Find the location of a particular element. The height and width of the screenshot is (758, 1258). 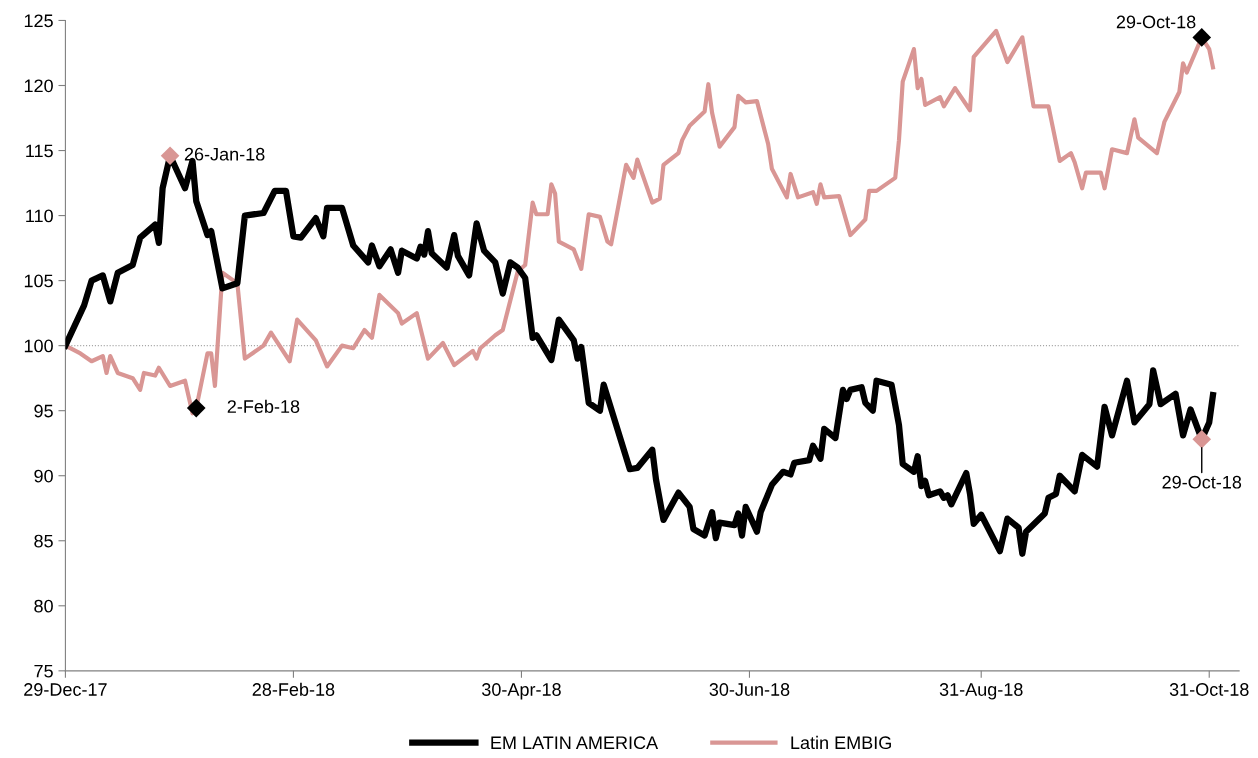

y-tick-label: 95 is located at coordinates (43, 411).